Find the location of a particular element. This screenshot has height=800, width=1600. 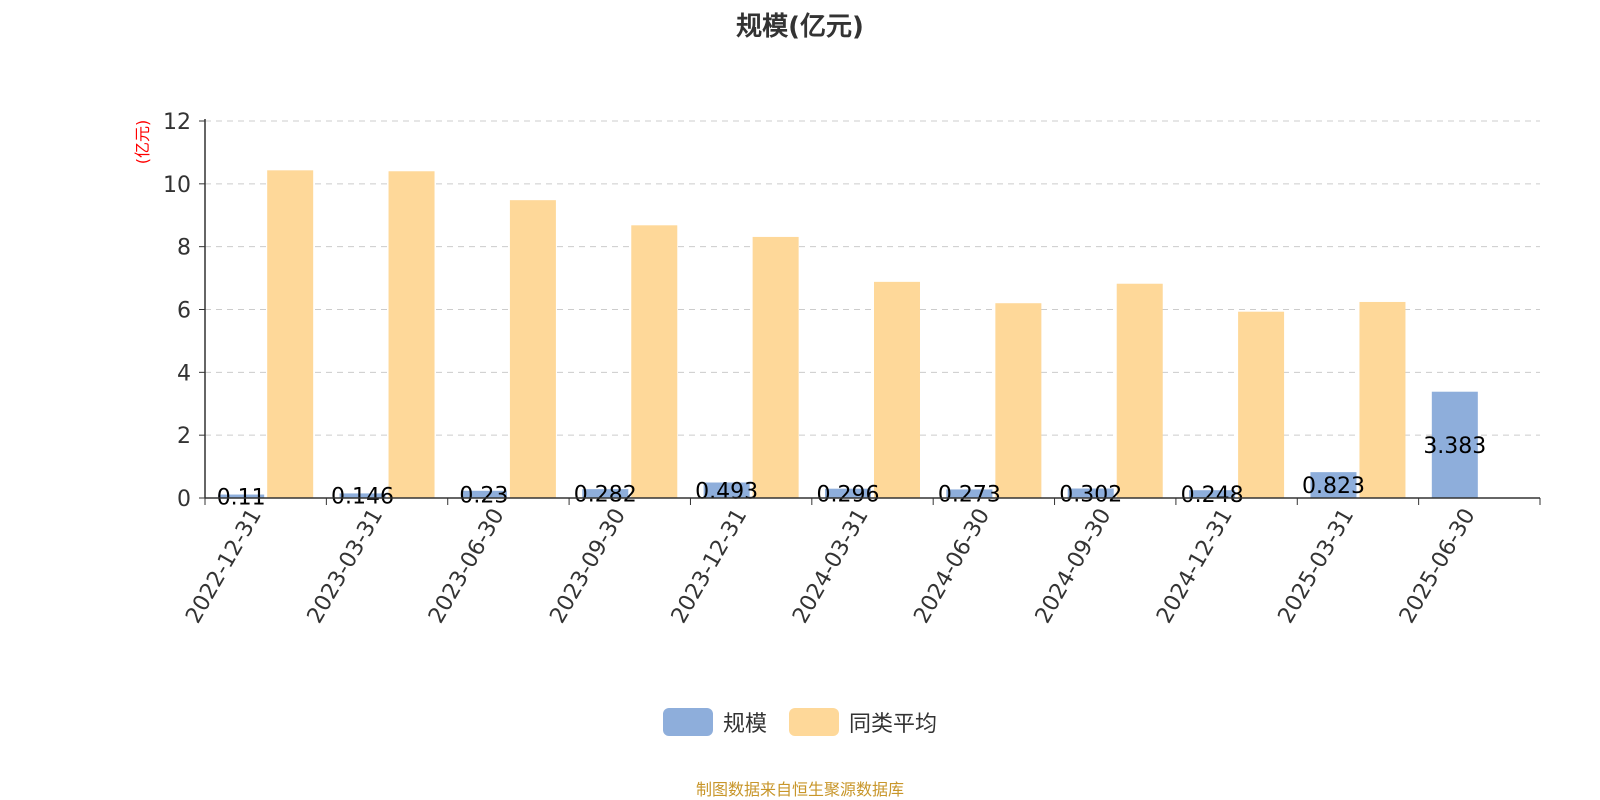

data-label-scale: 0.273 is located at coordinates (969, 495).